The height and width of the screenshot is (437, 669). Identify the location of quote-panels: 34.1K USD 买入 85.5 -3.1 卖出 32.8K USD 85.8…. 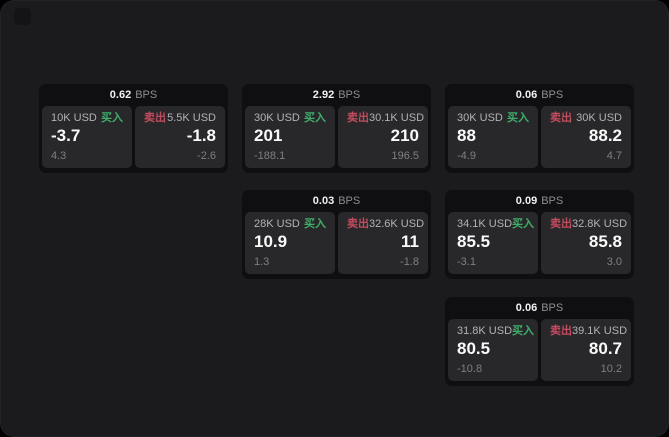
(539, 243).